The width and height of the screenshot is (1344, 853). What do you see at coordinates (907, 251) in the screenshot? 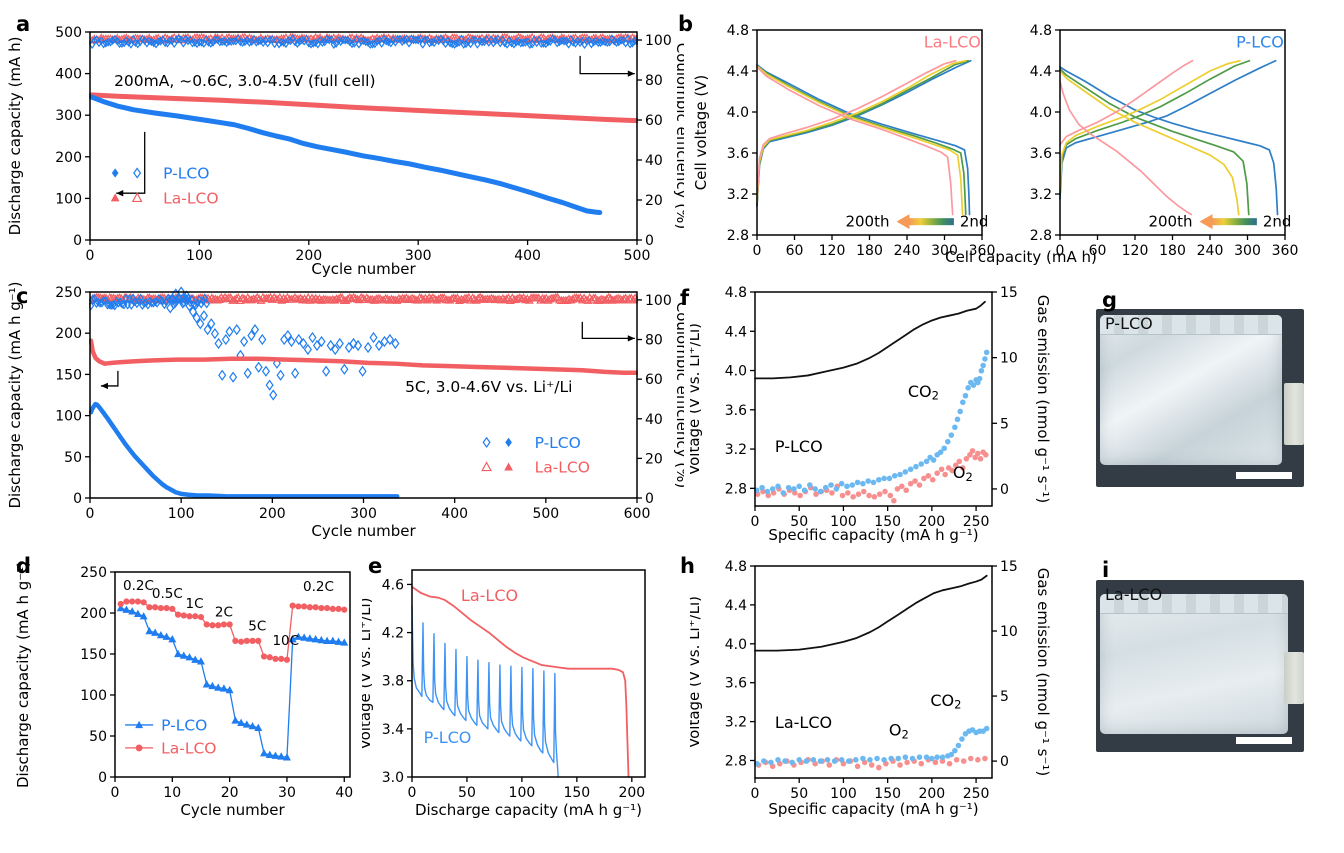
I see `svg-text: 240` at bounding box center [907, 251].